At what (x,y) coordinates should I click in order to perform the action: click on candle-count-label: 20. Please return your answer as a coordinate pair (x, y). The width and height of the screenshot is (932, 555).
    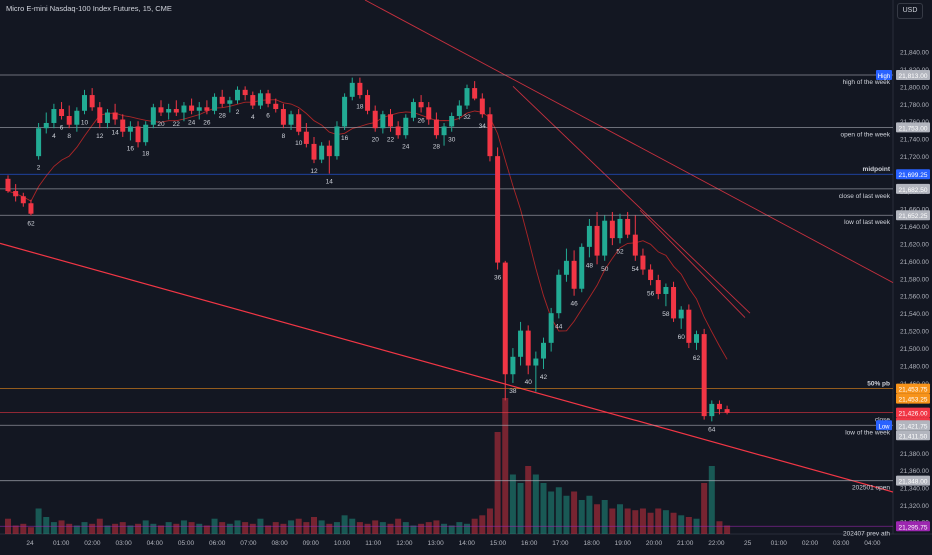
    Looking at the image, I should click on (161, 124).